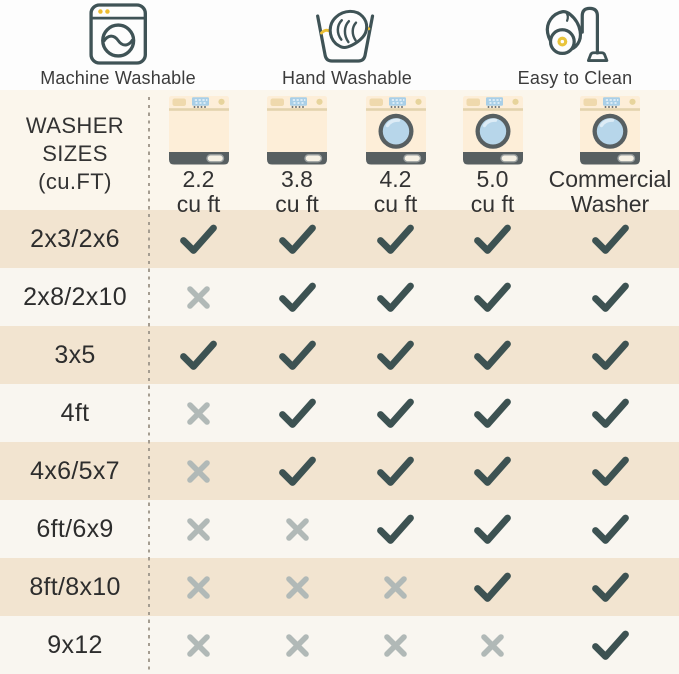 Image resolution: width=679 pixels, height=674 pixels. Describe the element at coordinates (575, 78) in the screenshot. I see `legend-label: Easy to Clean` at that location.